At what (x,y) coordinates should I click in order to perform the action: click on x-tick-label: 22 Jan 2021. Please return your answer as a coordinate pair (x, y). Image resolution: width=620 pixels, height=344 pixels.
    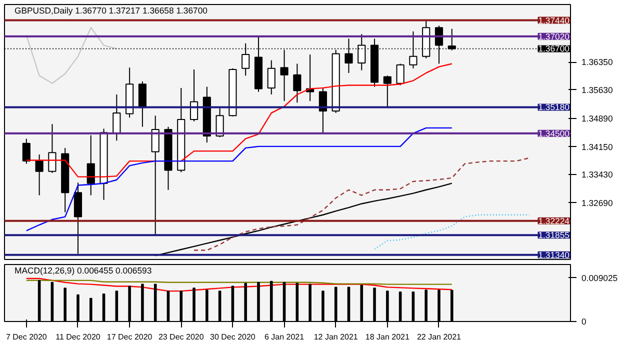
    Looking at the image, I should click on (439, 337).